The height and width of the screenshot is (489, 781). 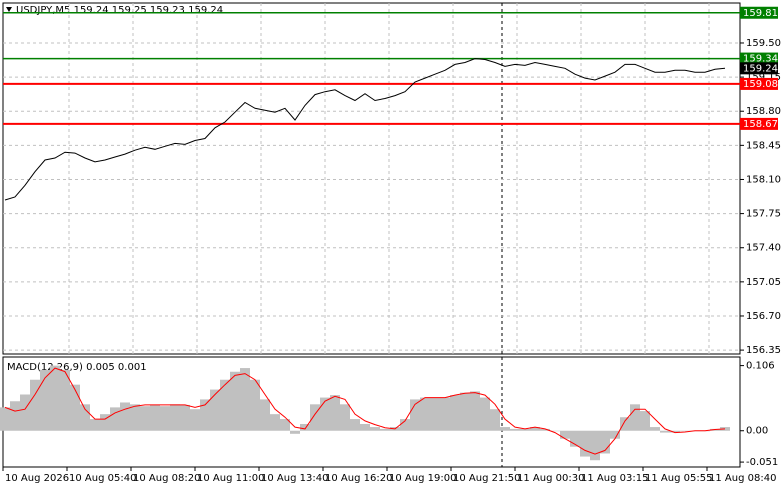 What do you see at coordinates (614, 478) in the screenshot?
I see `x-tick-label: 11 Aug 03:15` at bounding box center [614, 478].